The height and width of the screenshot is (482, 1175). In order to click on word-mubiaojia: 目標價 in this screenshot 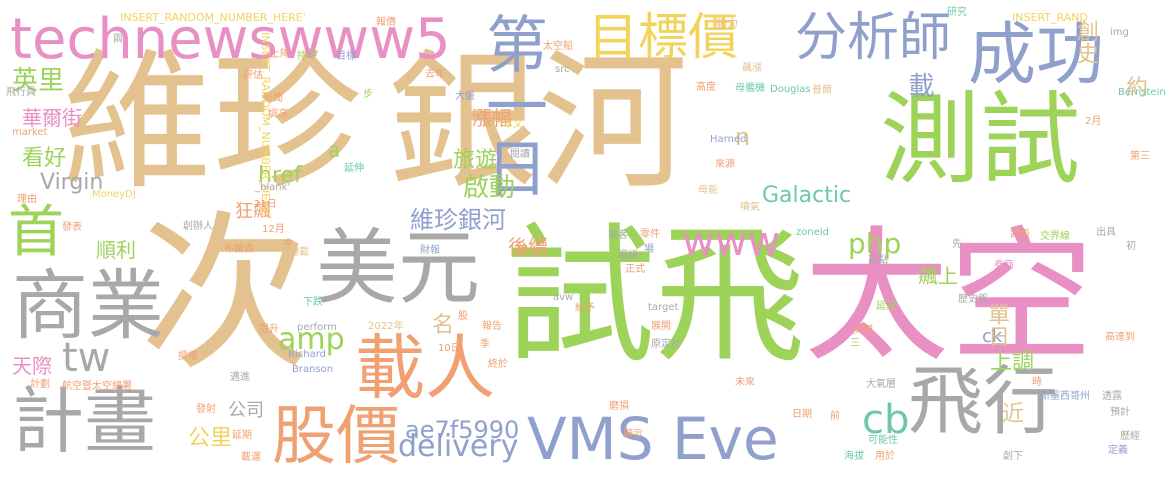, I will do `click(663, 37)`.